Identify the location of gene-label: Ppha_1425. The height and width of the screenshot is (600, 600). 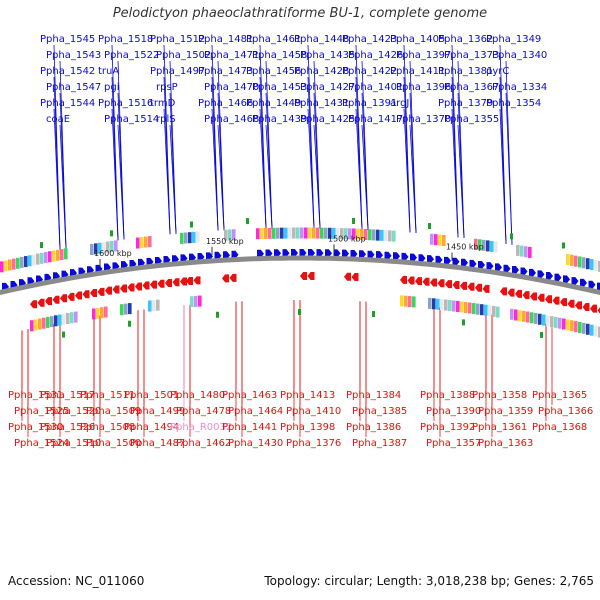
(327, 119).